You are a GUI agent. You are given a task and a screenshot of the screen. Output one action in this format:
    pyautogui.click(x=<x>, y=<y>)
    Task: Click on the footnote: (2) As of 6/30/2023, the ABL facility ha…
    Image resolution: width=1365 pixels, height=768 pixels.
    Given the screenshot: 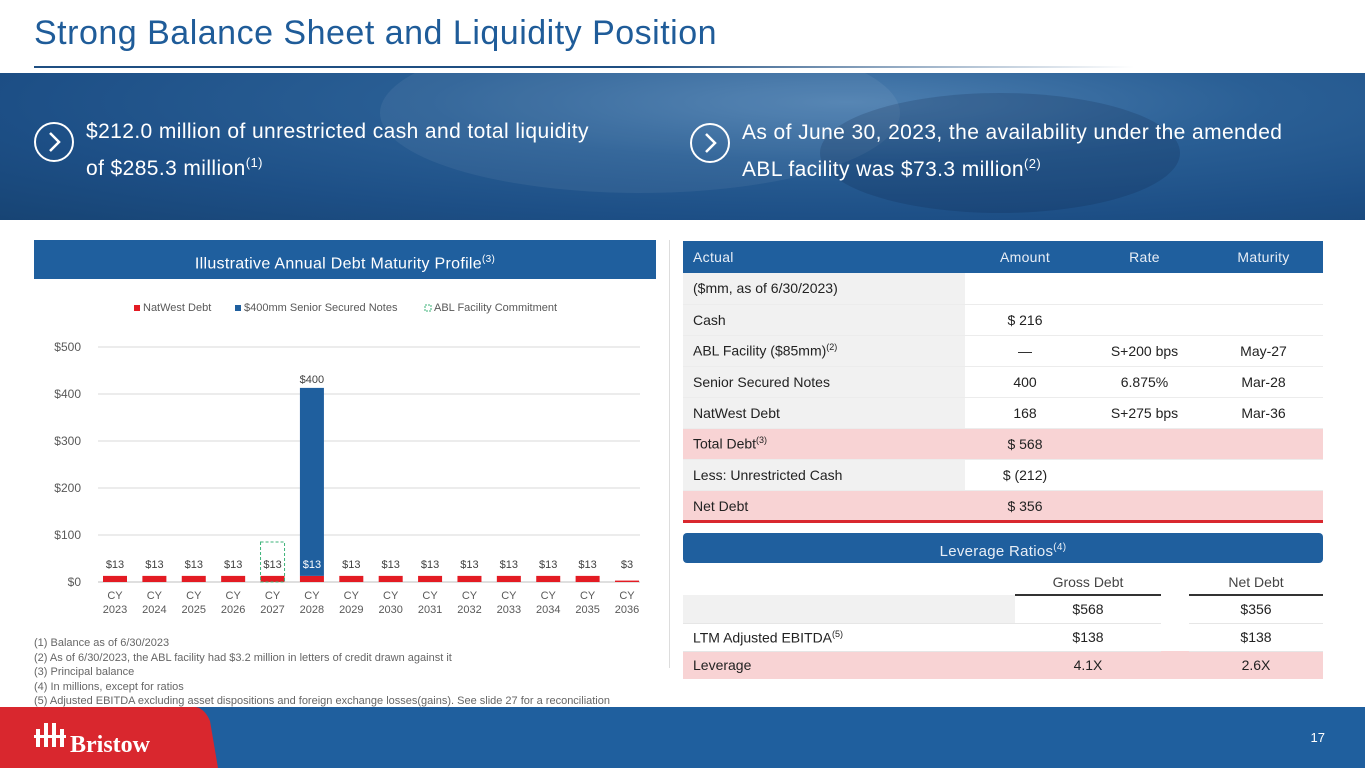 What is the action you would take?
    pyautogui.click(x=243, y=657)
    